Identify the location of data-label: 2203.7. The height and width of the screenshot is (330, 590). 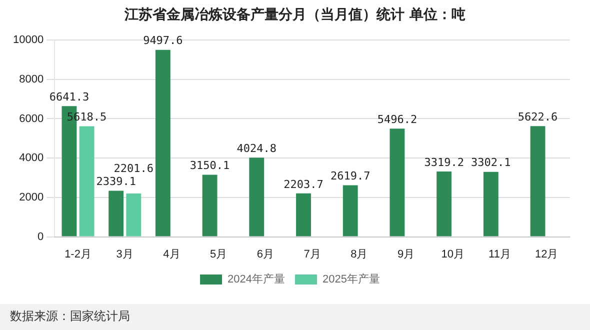
(304, 184).